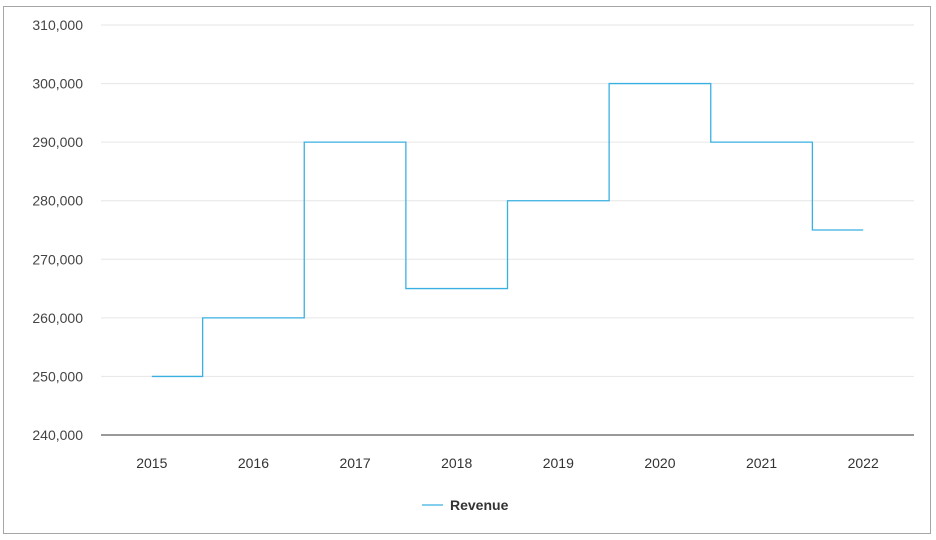 This screenshot has height=540, width=936. Describe the element at coordinates (507, 463) in the screenshot. I see `x-axis-ticks: 2015 2016 2017 2018 2019 2020 2021 2022` at that location.